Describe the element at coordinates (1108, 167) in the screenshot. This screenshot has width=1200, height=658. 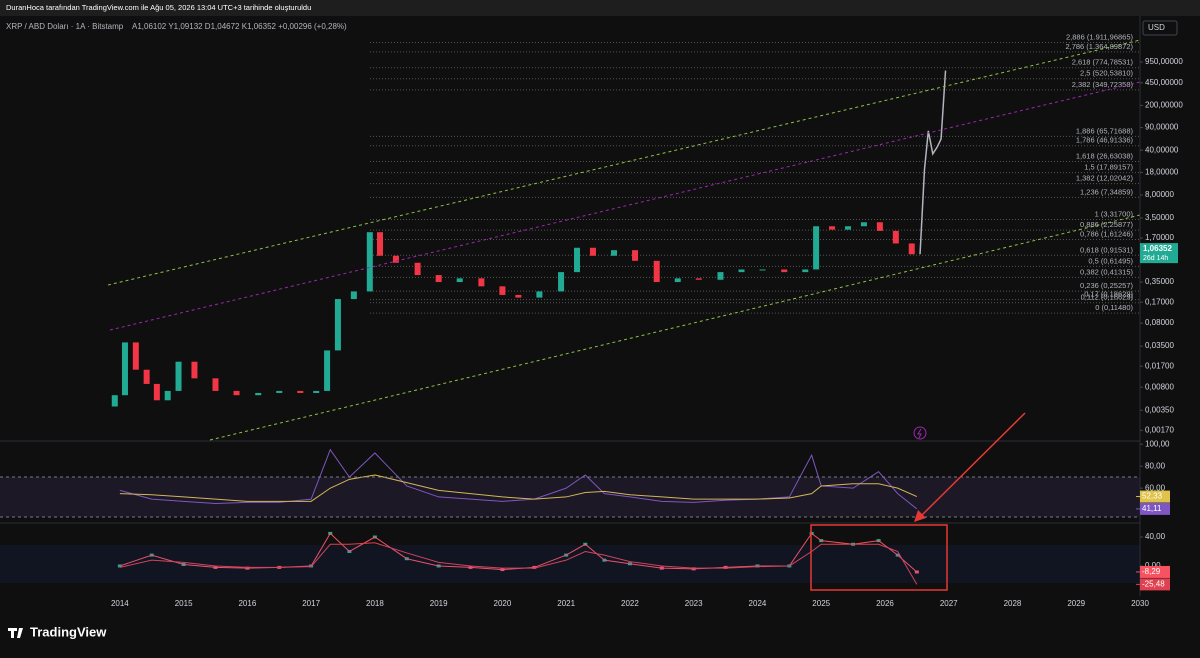
I see `fib-label: 1,5 (17,89157)` at that location.